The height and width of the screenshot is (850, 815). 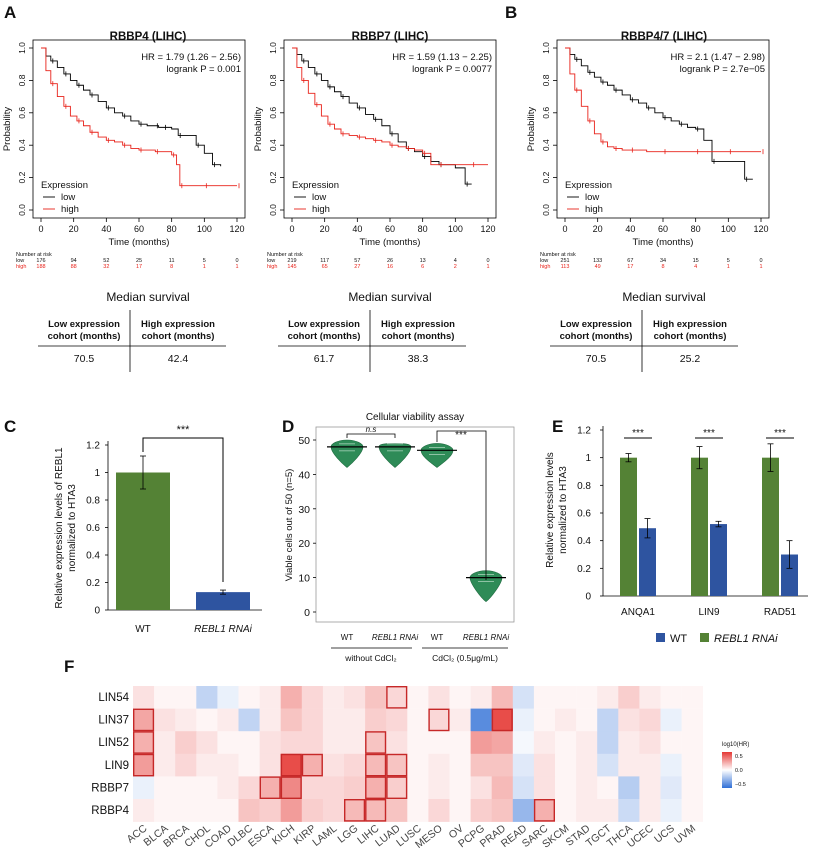 I want to click on km-ytick-label: 0.2, so click(x=546, y=177).